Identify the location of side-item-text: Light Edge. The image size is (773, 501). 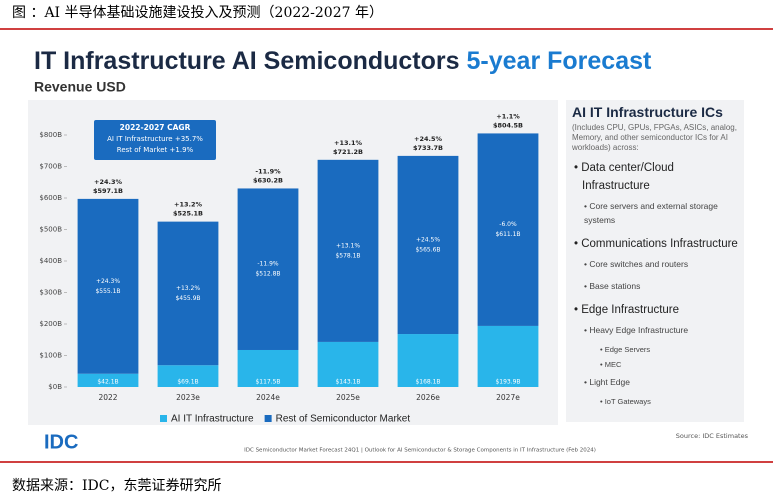
(609, 382).